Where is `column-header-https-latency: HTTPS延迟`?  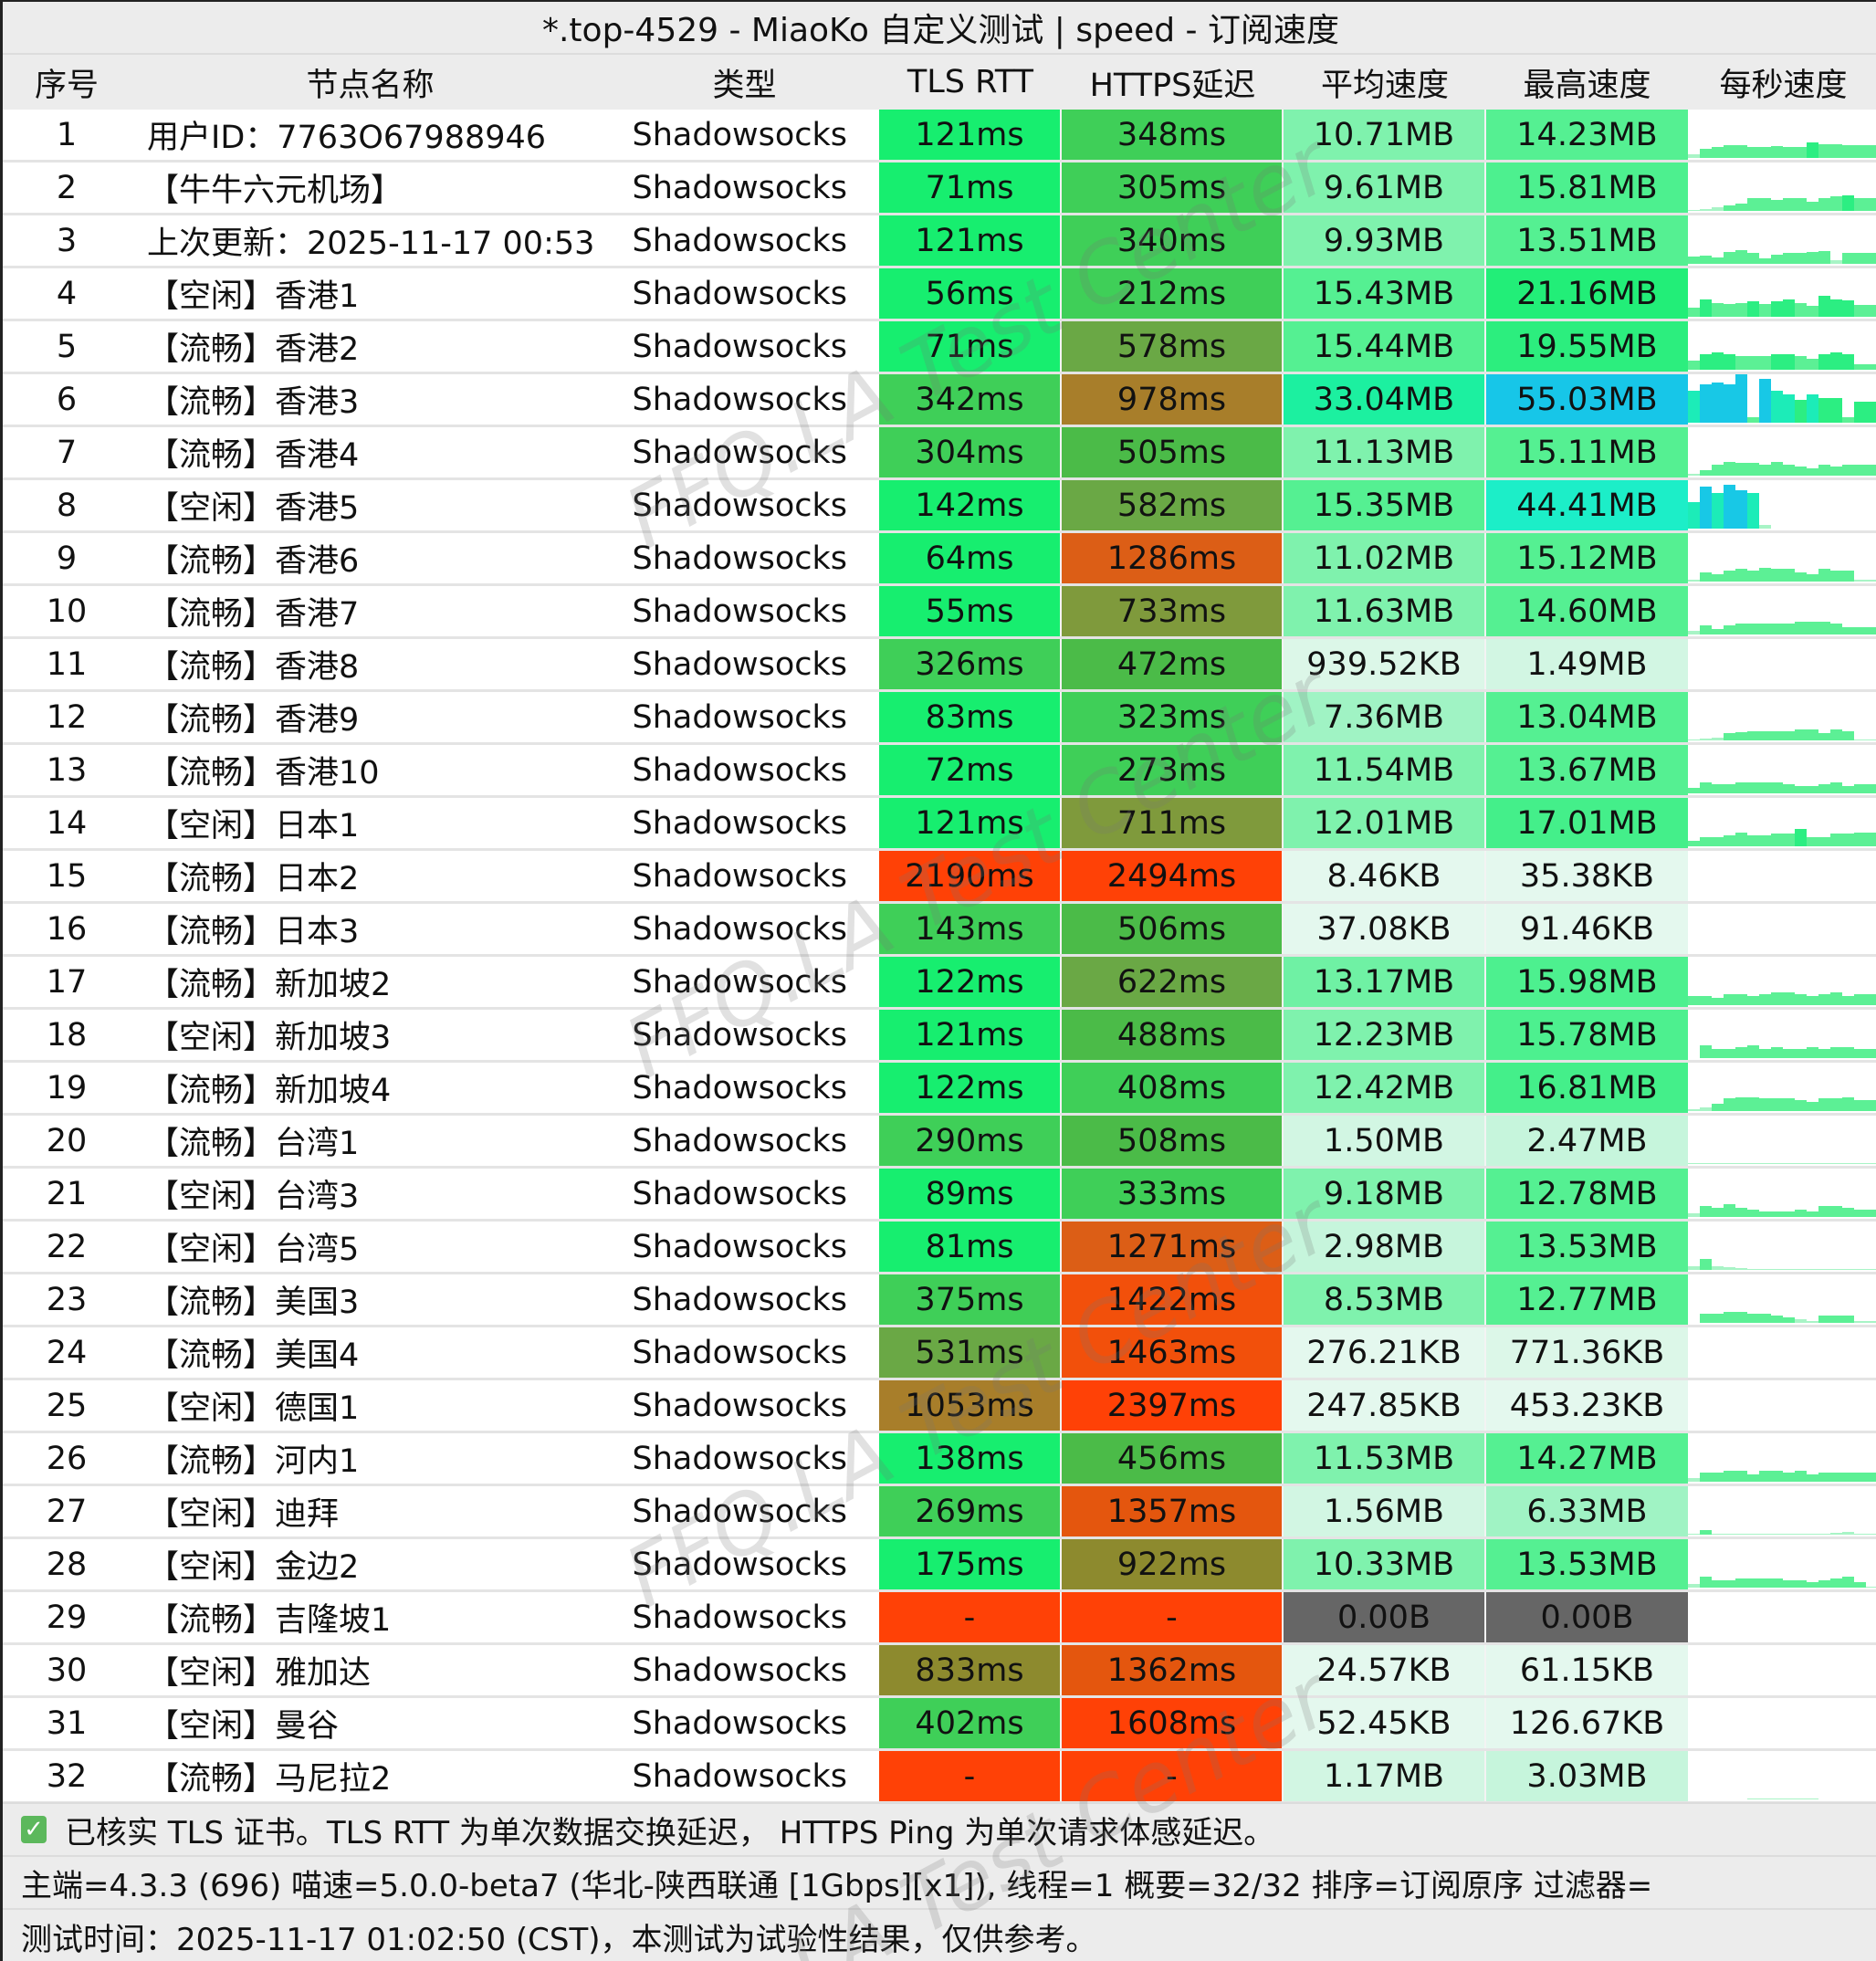
column-header-https-latency: HTTPS延迟 is located at coordinates (1172, 85).